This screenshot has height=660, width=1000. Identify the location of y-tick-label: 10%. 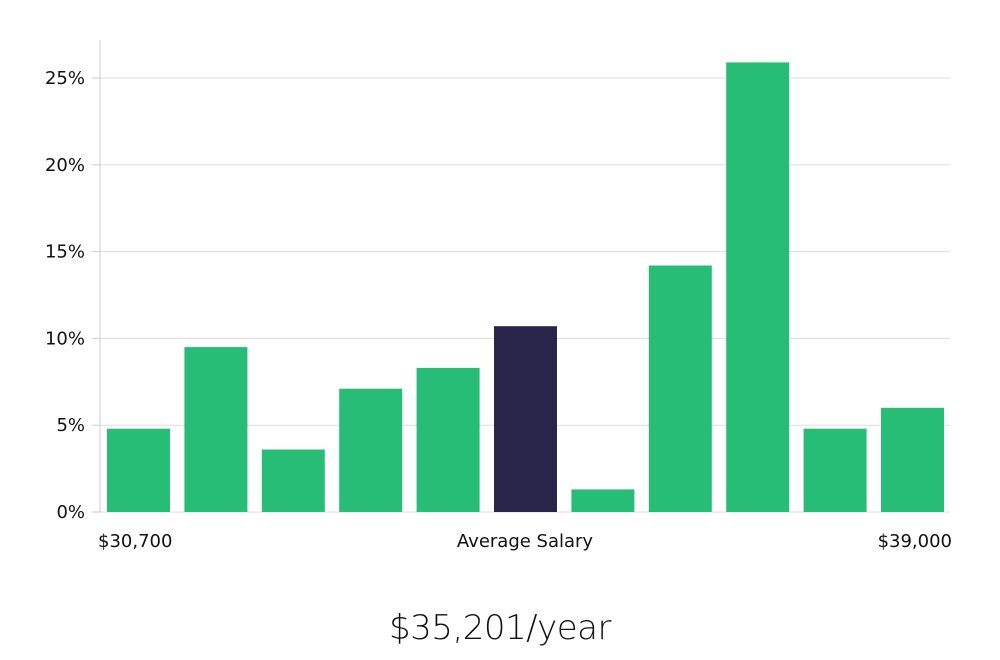
(65, 338).